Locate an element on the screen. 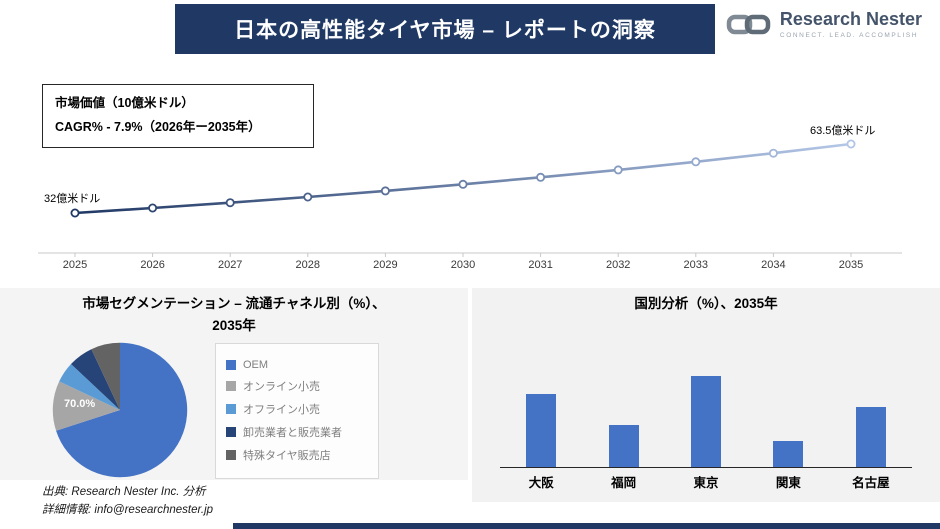  contact-note: 詳細情報: info@researchnester.jp is located at coordinates (128, 510).